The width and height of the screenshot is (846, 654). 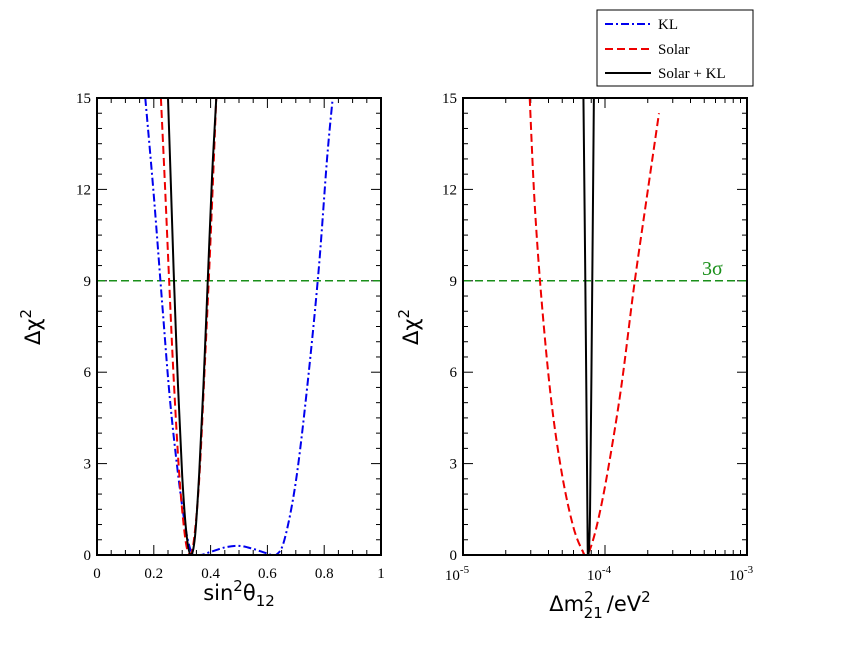 What do you see at coordinates (624, 604) in the screenshot?
I see `right-x-axis-unit: /eV` at bounding box center [624, 604].